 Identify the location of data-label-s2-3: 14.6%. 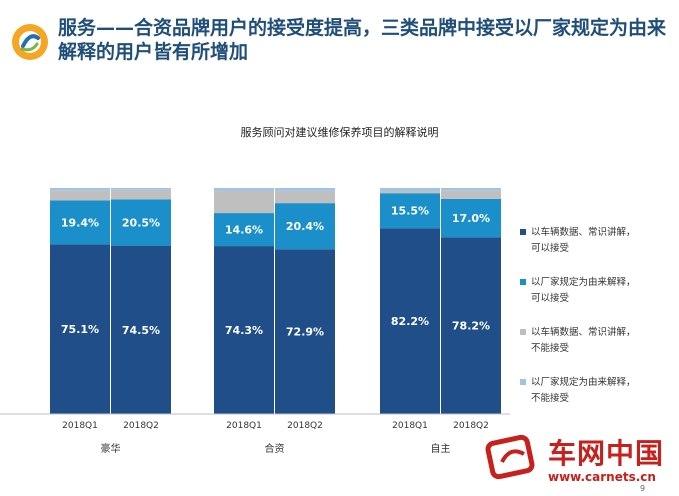
(244, 230).